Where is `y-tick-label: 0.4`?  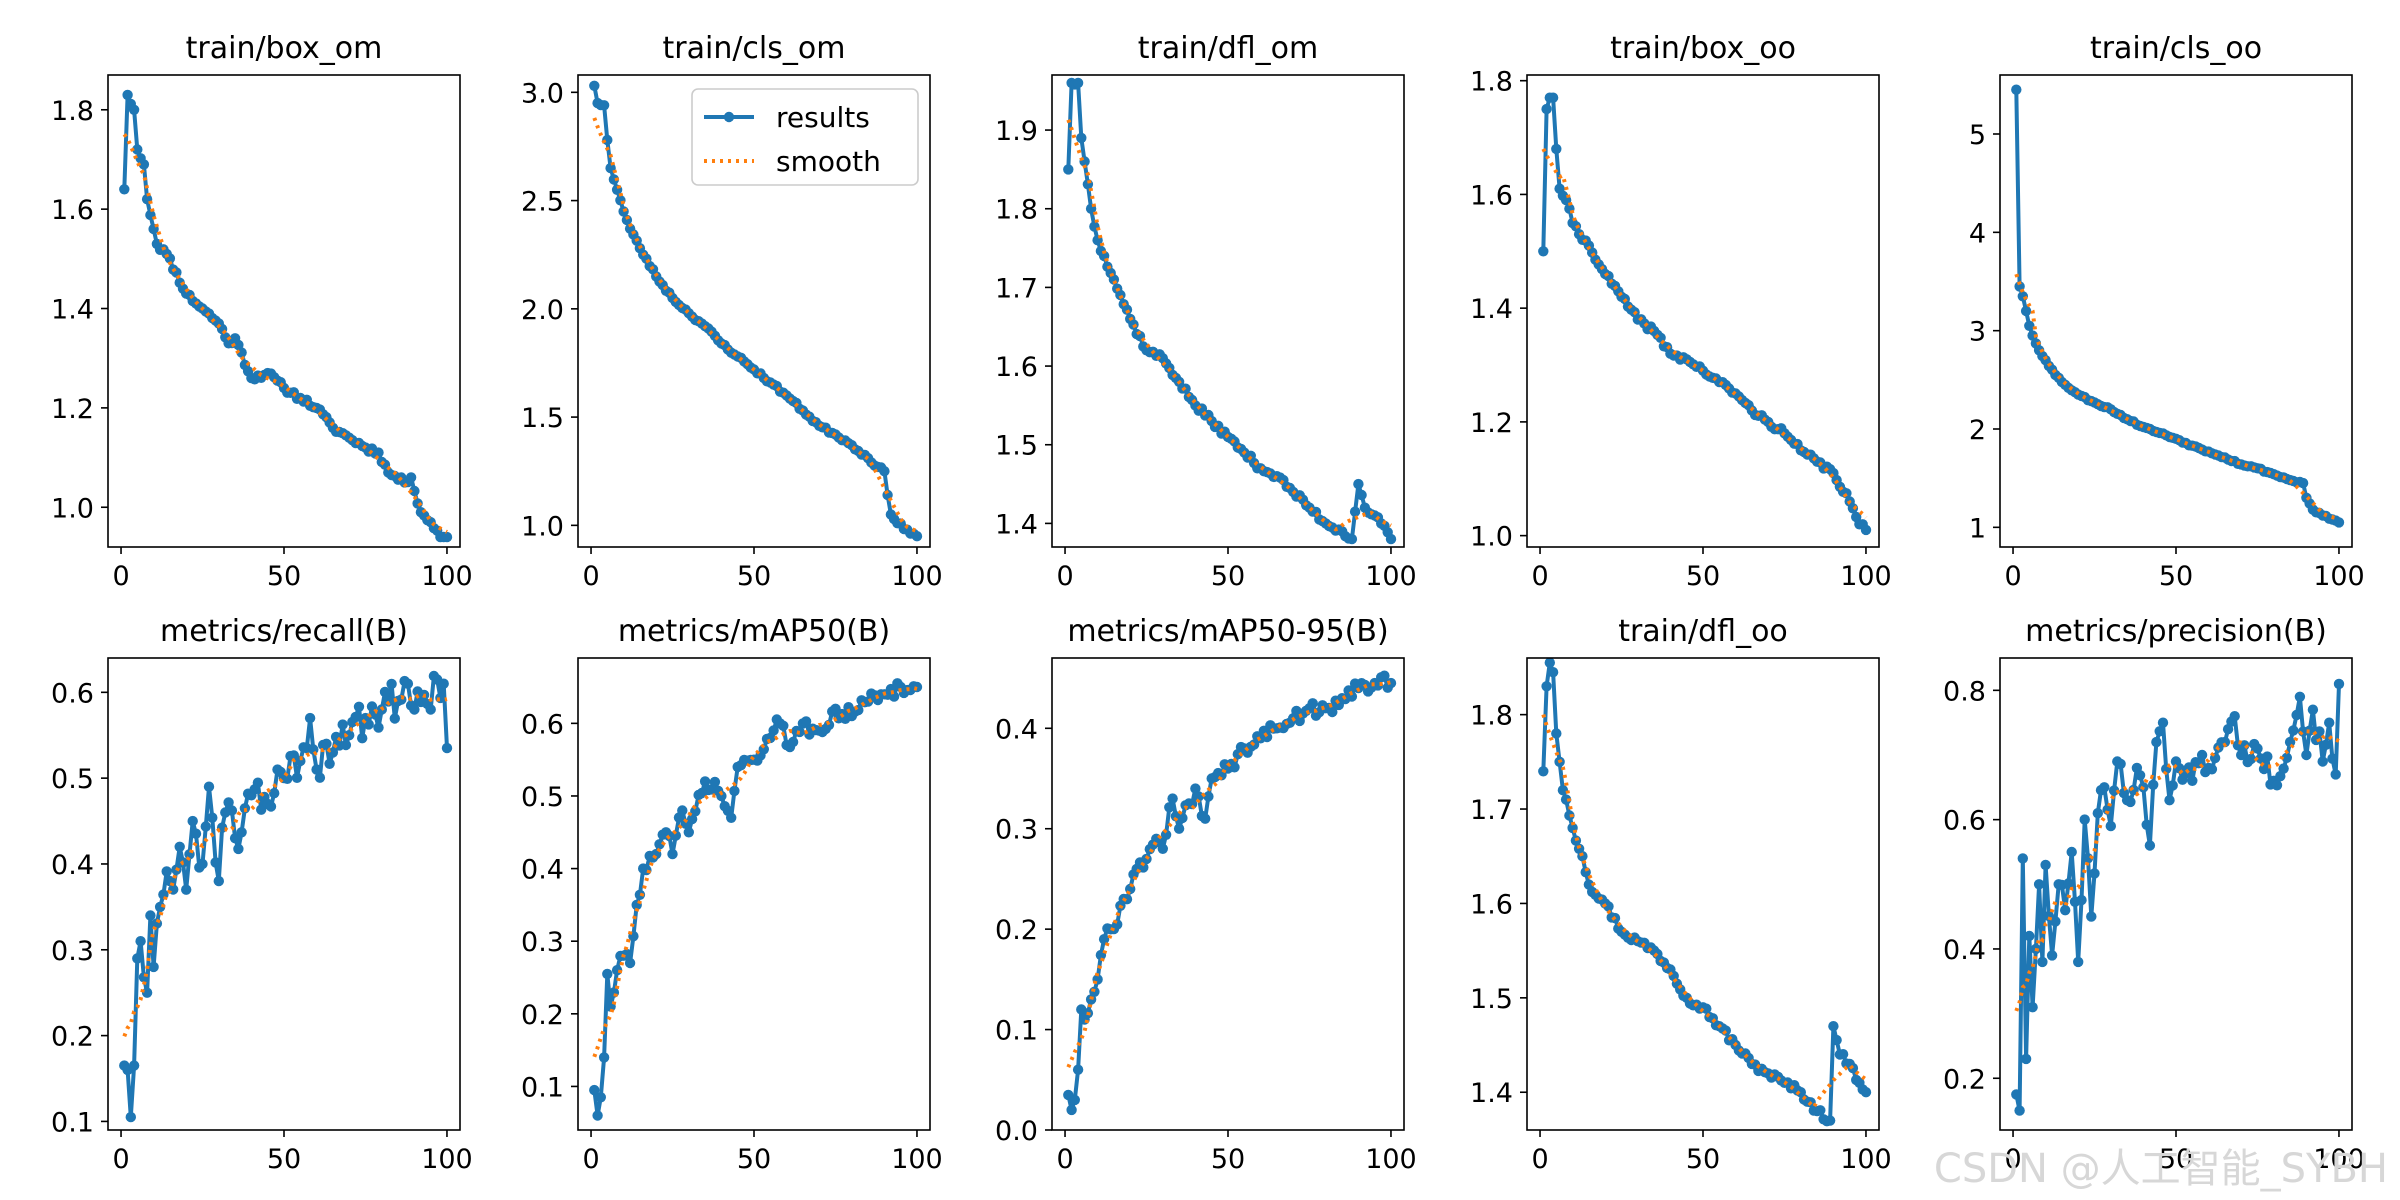 y-tick-label: 0.4 is located at coordinates (1964, 950).